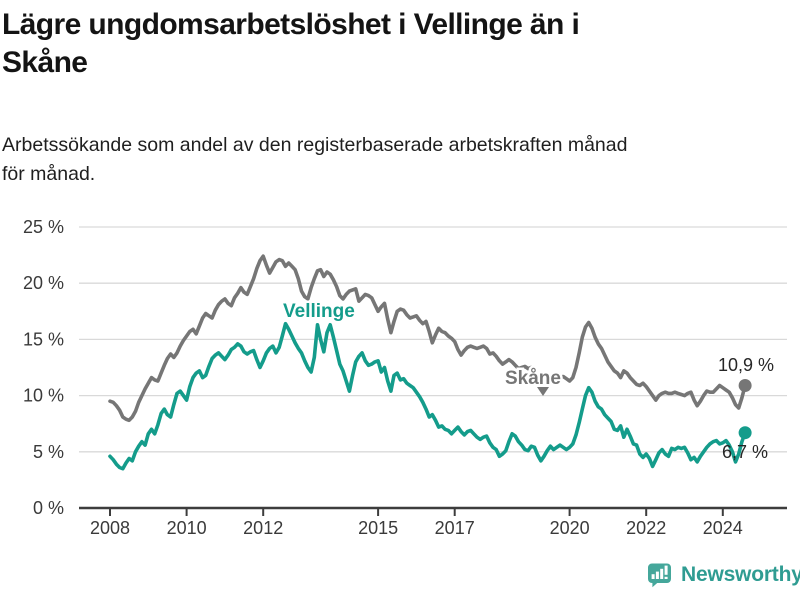 This screenshot has height=600, width=800. Describe the element at coordinates (570, 528) in the screenshot. I see `x-tick-label-2020: 2020` at that location.